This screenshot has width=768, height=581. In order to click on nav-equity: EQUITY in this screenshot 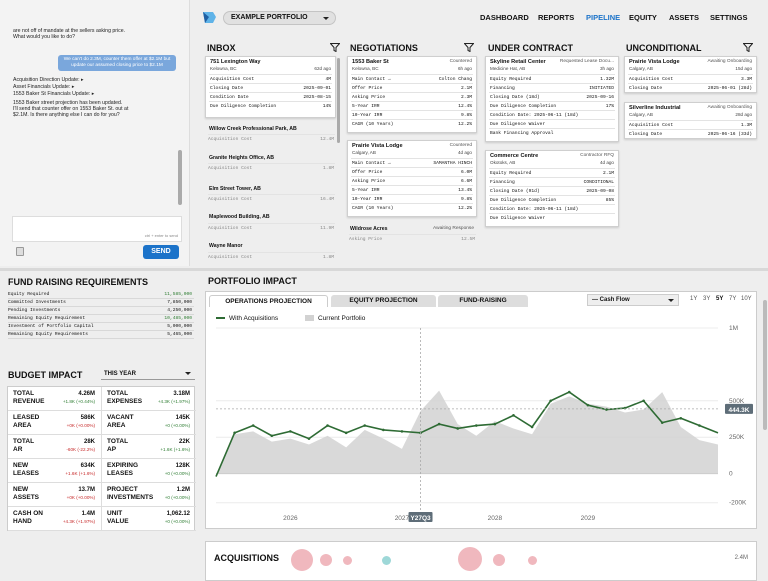, I will do `click(643, 17)`.